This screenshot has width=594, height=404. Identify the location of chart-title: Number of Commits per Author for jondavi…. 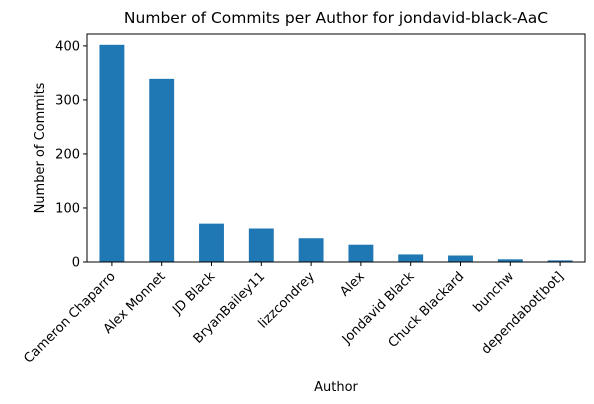
(336, 18).